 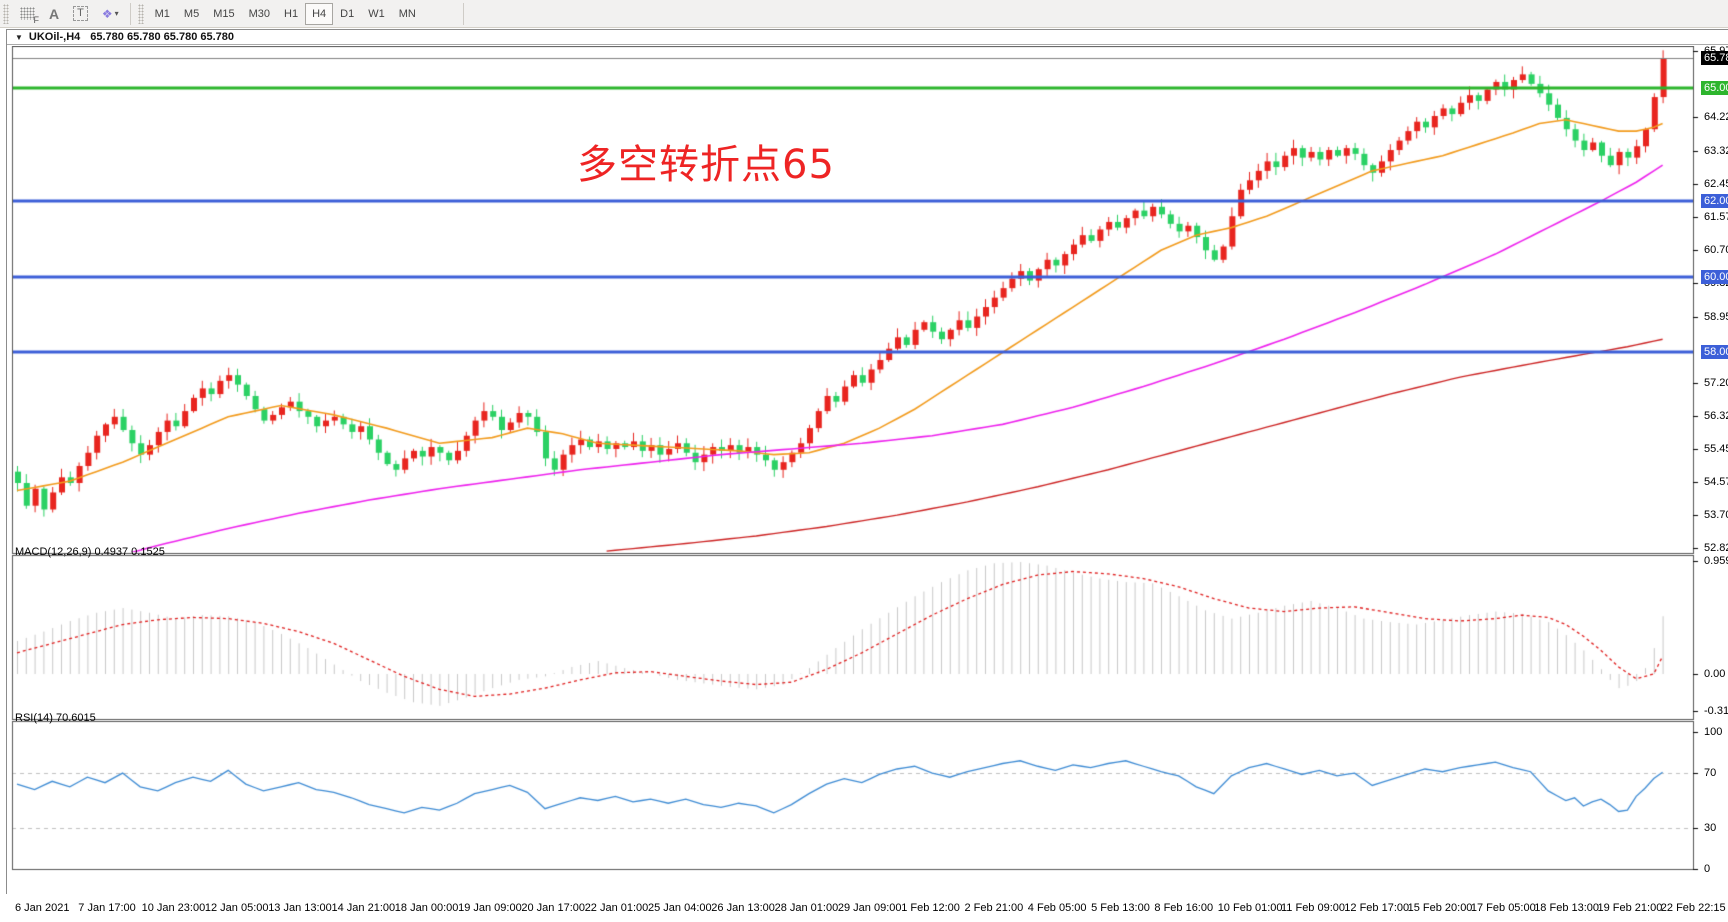 I want to click on letter-a-icon: A, so click(x=54, y=13).